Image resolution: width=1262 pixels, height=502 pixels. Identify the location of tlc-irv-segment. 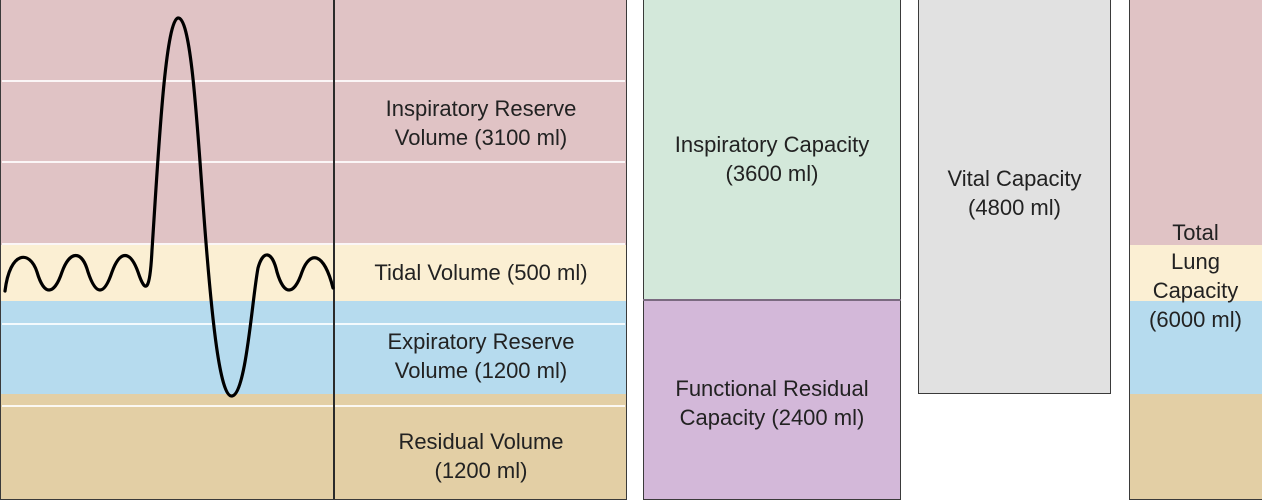
(1195, 122).